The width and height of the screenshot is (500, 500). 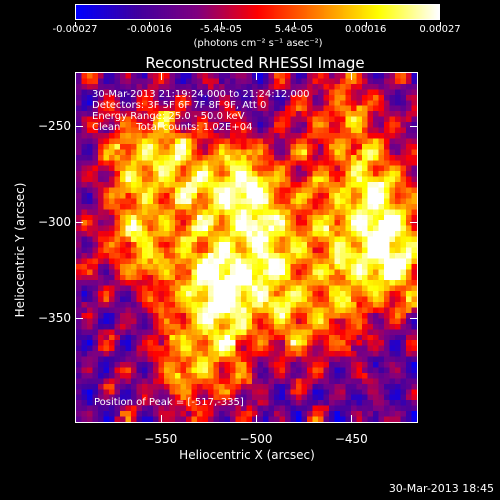 What do you see at coordinates (169, 402) in the screenshot?
I see `info-peak-position: Position of Peak = [-517,-335]` at bounding box center [169, 402].